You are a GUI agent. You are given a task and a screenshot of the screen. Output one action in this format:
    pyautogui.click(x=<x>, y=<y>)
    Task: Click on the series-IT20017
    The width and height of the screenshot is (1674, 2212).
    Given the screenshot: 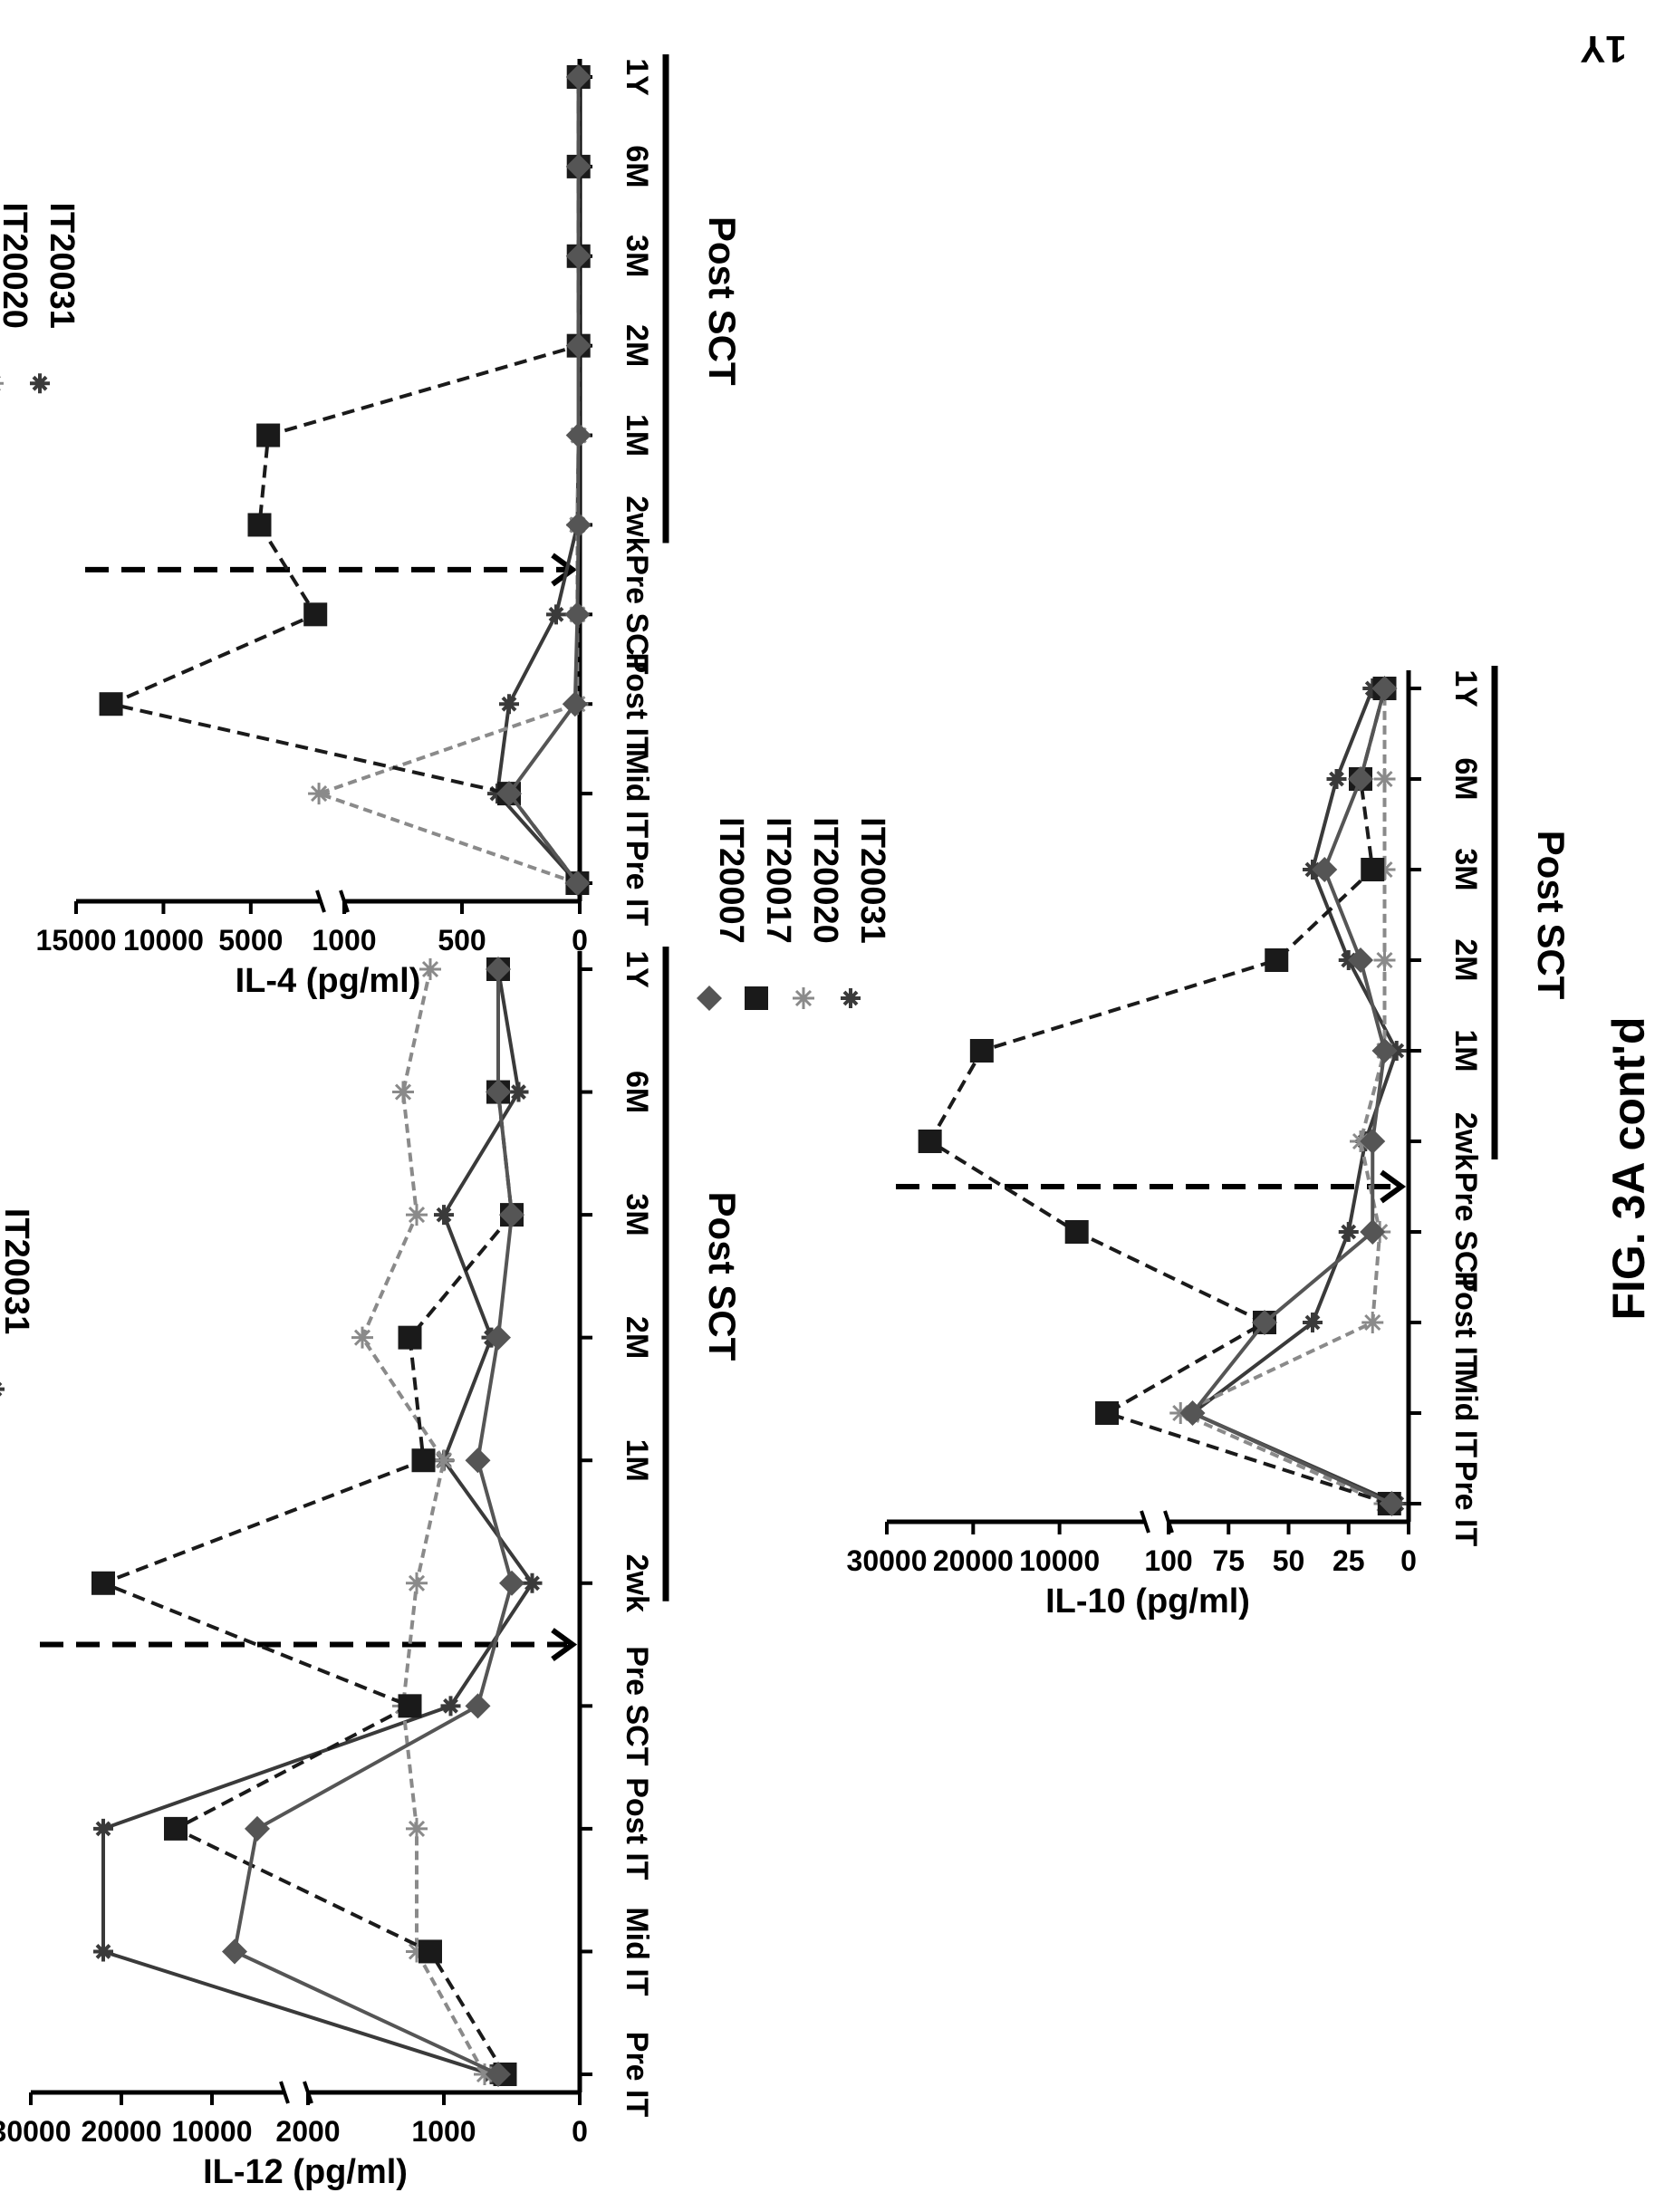 What is the action you would take?
    pyautogui.click(x=307, y=1522)
    